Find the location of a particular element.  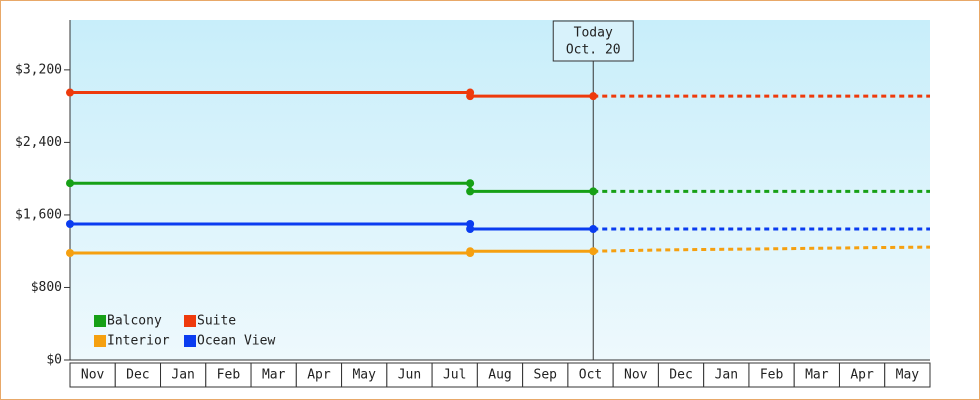

legend-label: Ocean View is located at coordinates (236, 341).